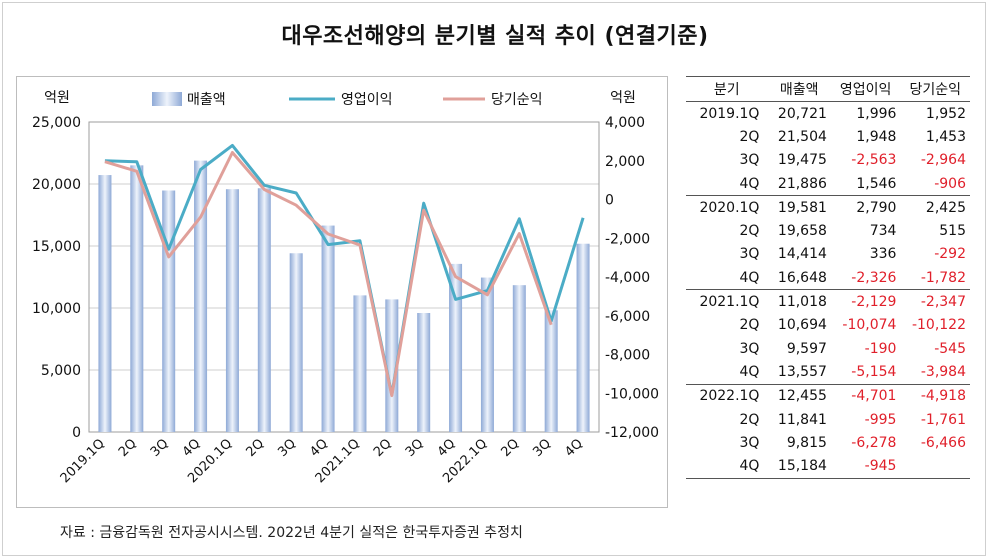 The width and height of the screenshot is (990, 560). Describe the element at coordinates (828, 301) in the screenshot. I see `table-row: 2021.1Q 11,018 -2,129 -2,347` at that location.